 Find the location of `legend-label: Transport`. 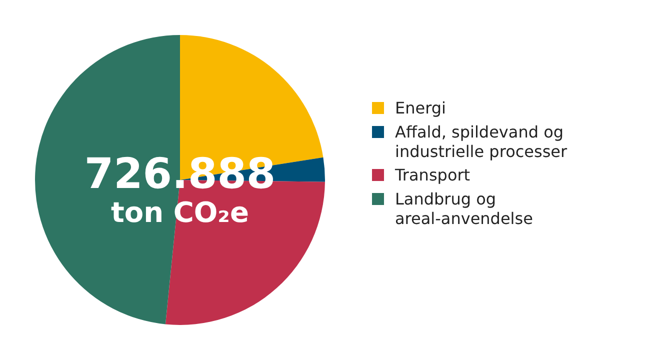

legend-label: Transport is located at coordinates (432, 175).